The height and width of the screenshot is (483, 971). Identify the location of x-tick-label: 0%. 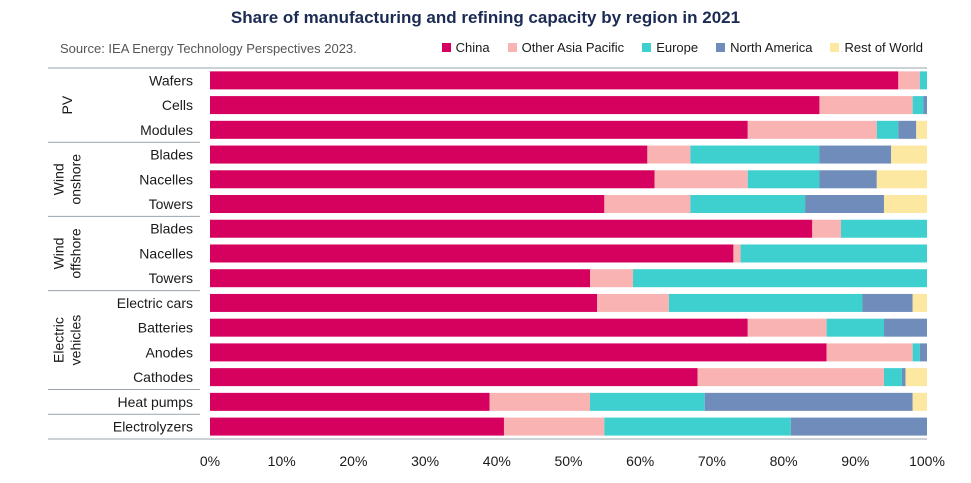
(210, 461).